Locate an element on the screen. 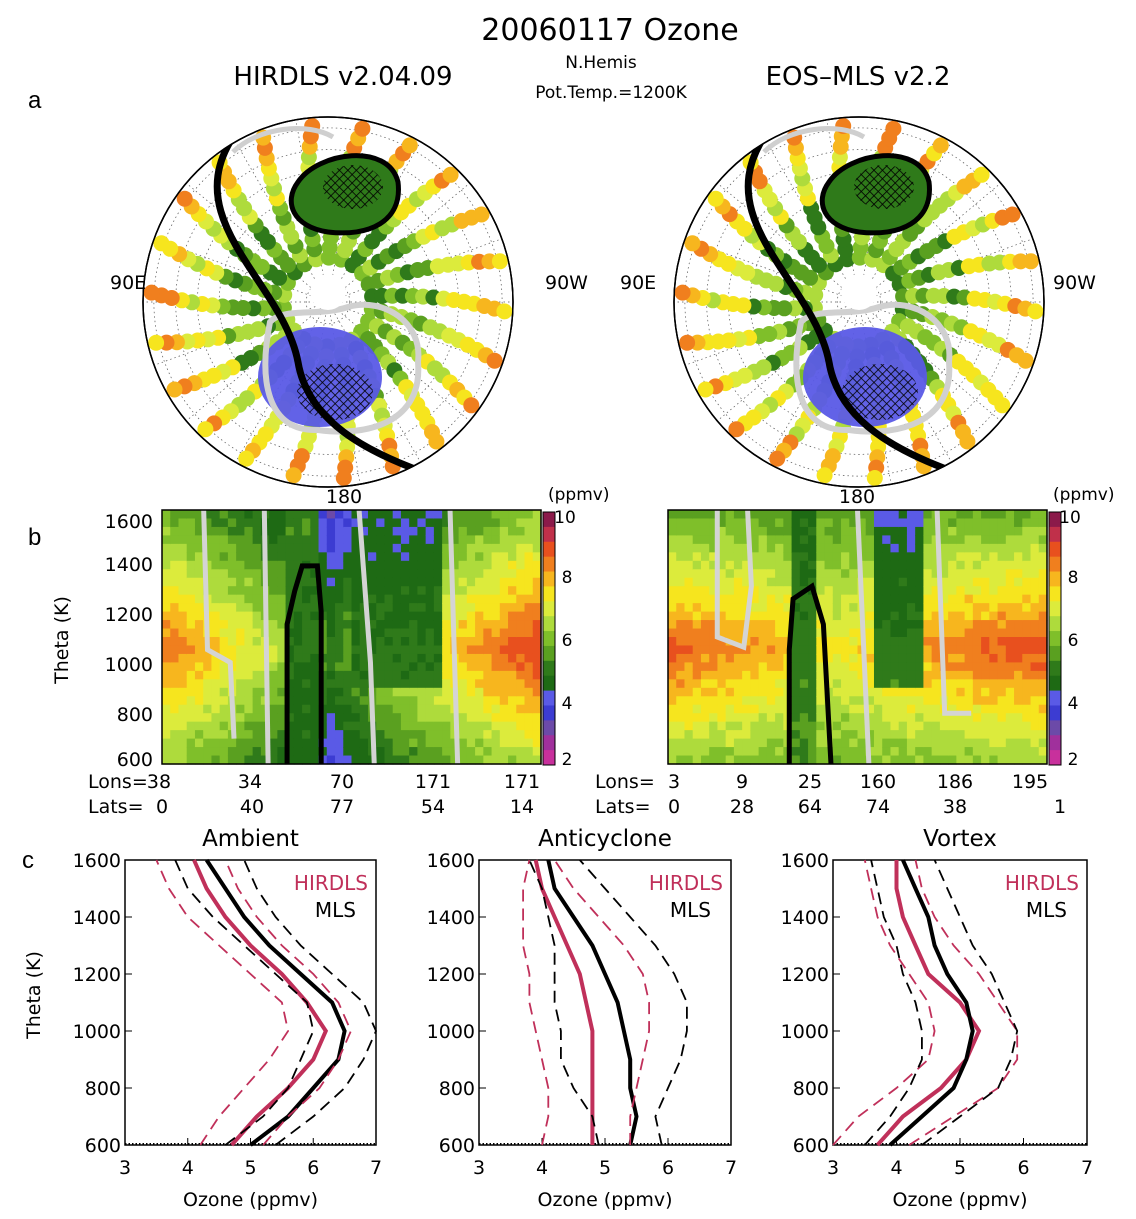  legend-mls: MLS is located at coordinates (335, 910).